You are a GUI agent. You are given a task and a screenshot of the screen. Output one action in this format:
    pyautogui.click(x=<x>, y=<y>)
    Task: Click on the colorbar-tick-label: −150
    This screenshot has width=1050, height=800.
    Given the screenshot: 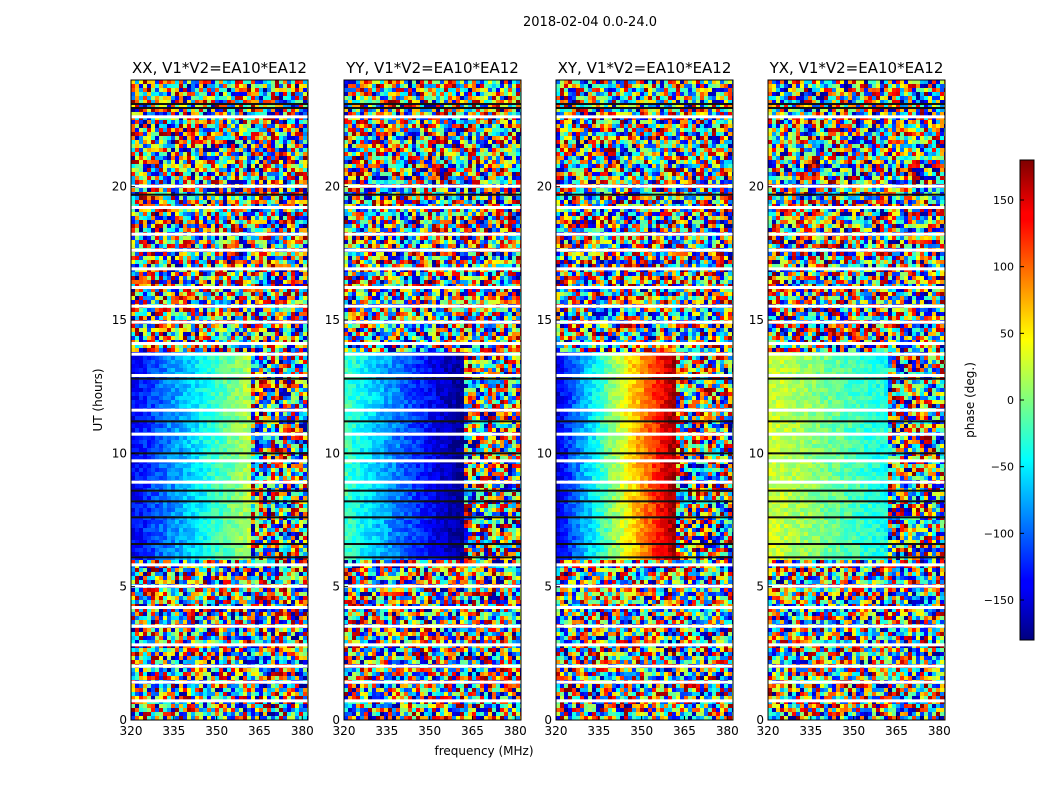 What is the action you would take?
    pyautogui.click(x=999, y=600)
    